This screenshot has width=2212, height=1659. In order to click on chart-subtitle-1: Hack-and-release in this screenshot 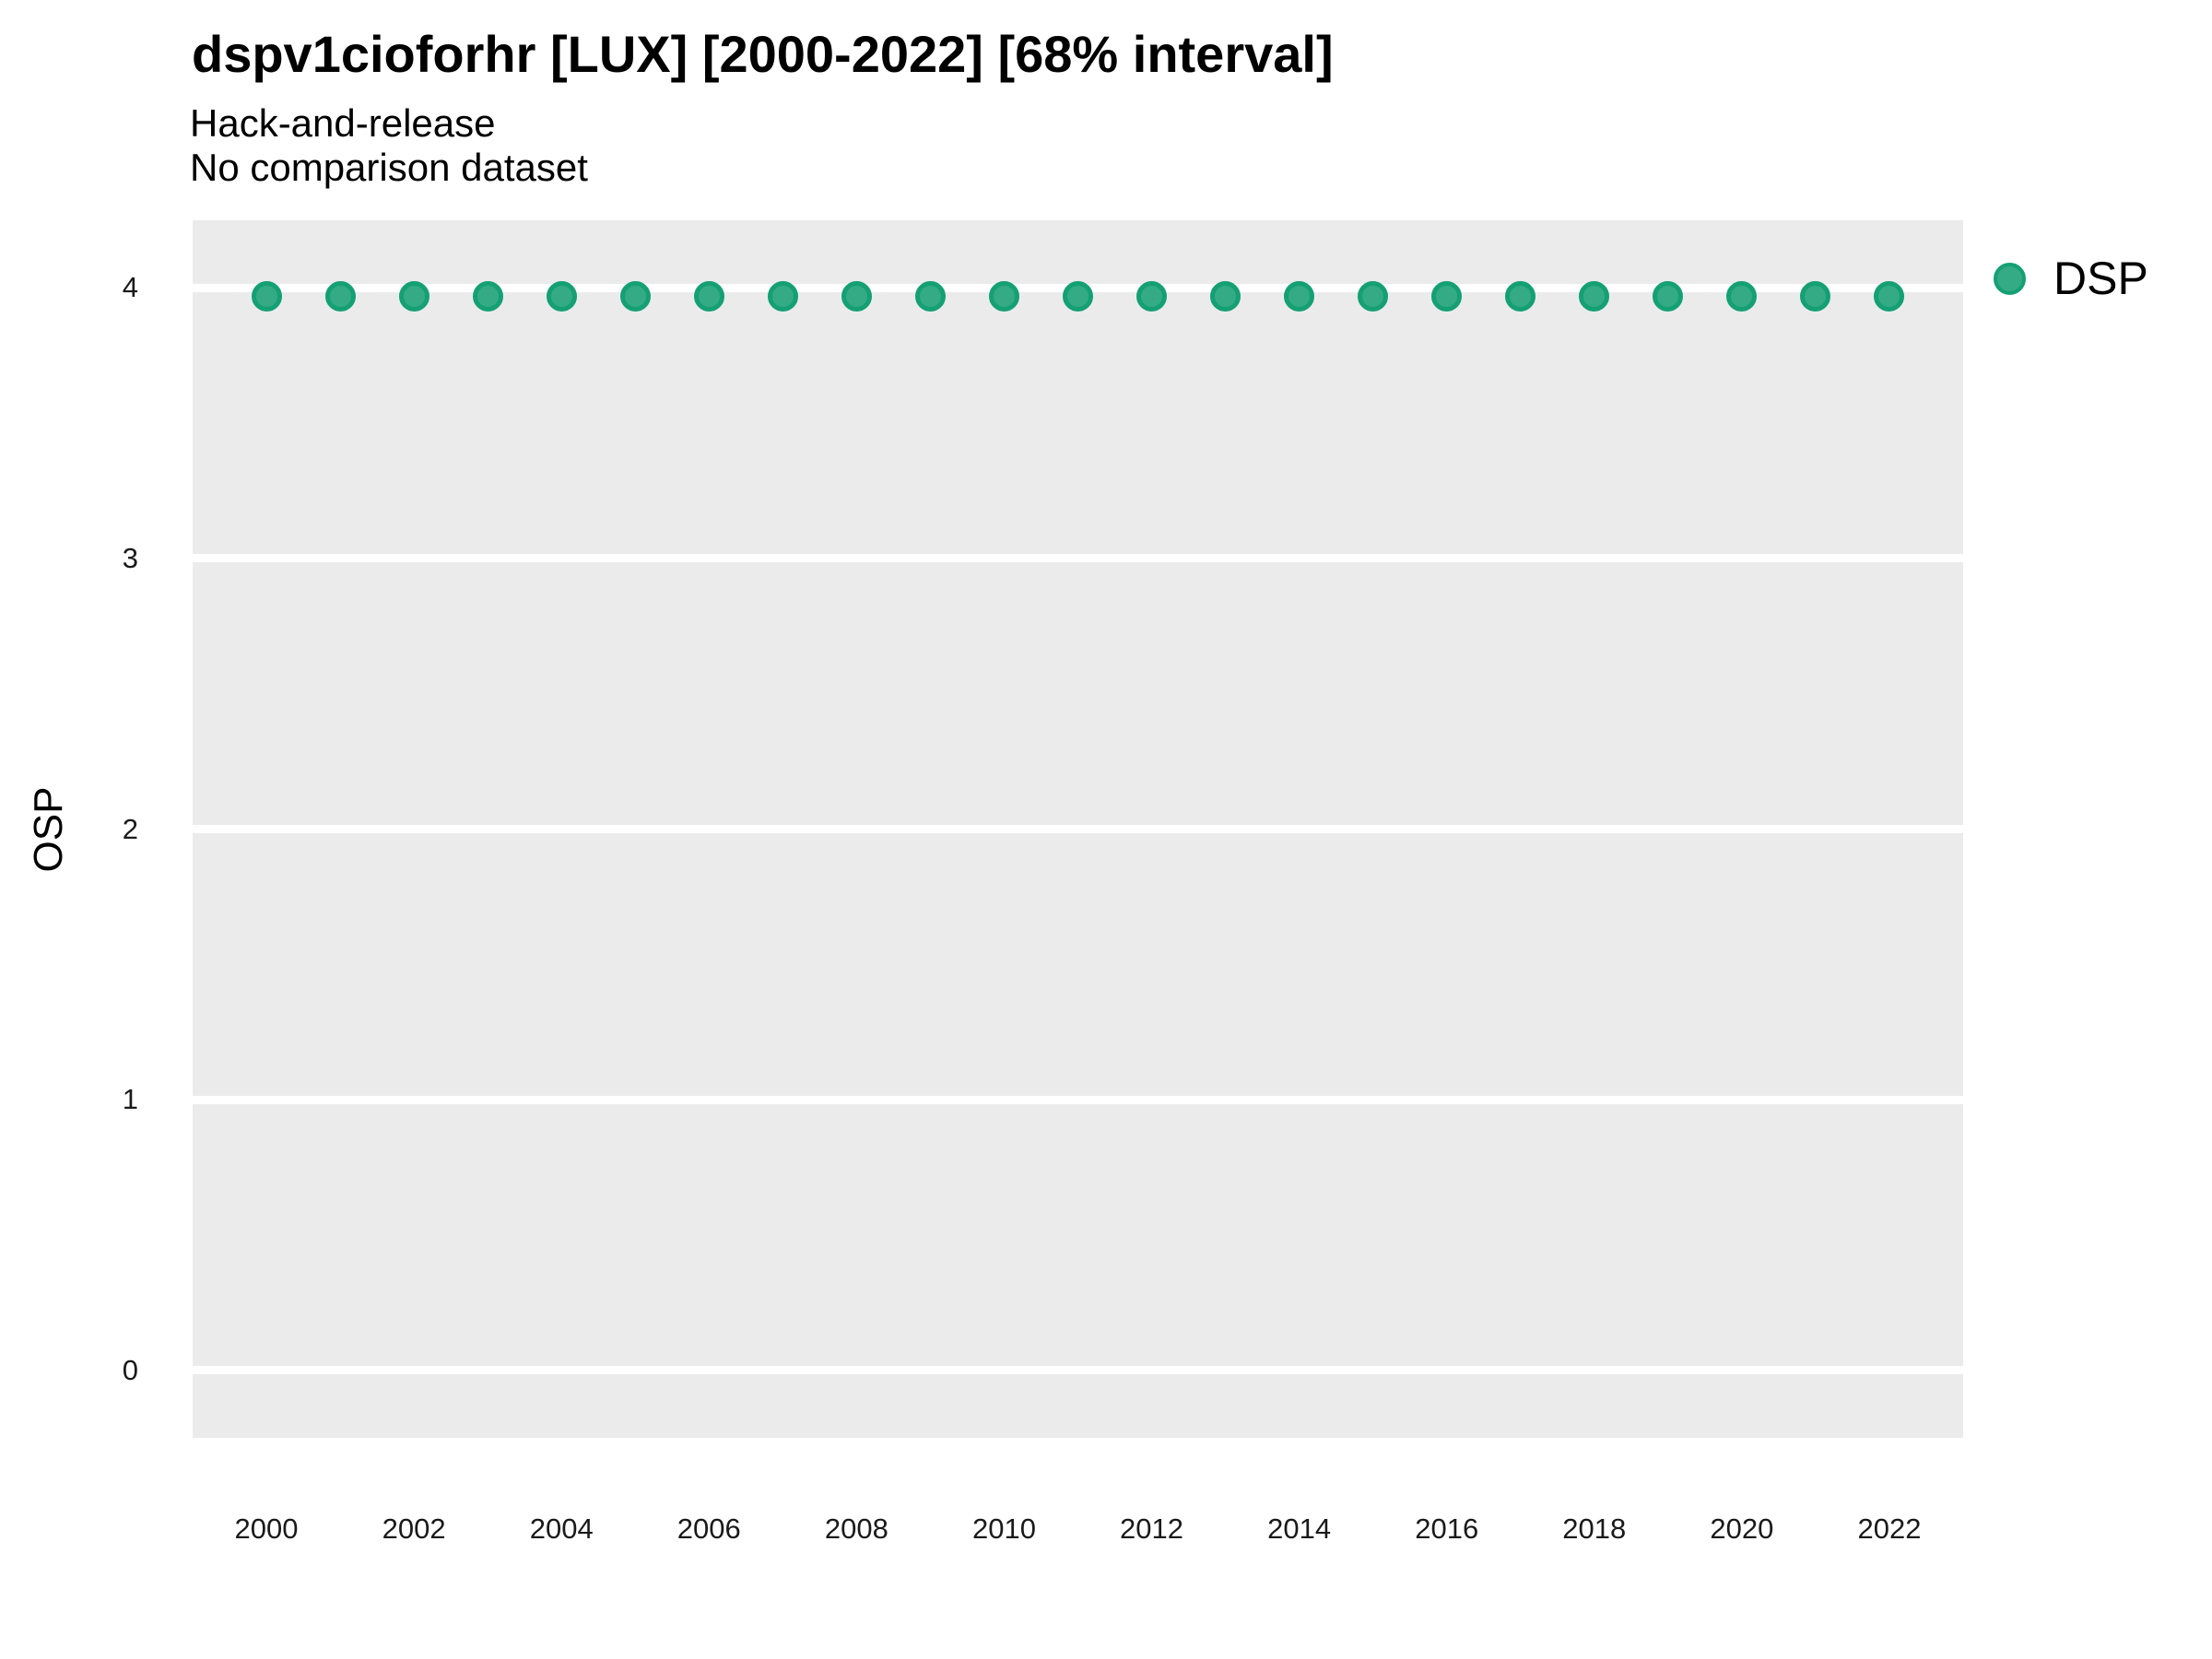, I will do `click(343, 123)`.